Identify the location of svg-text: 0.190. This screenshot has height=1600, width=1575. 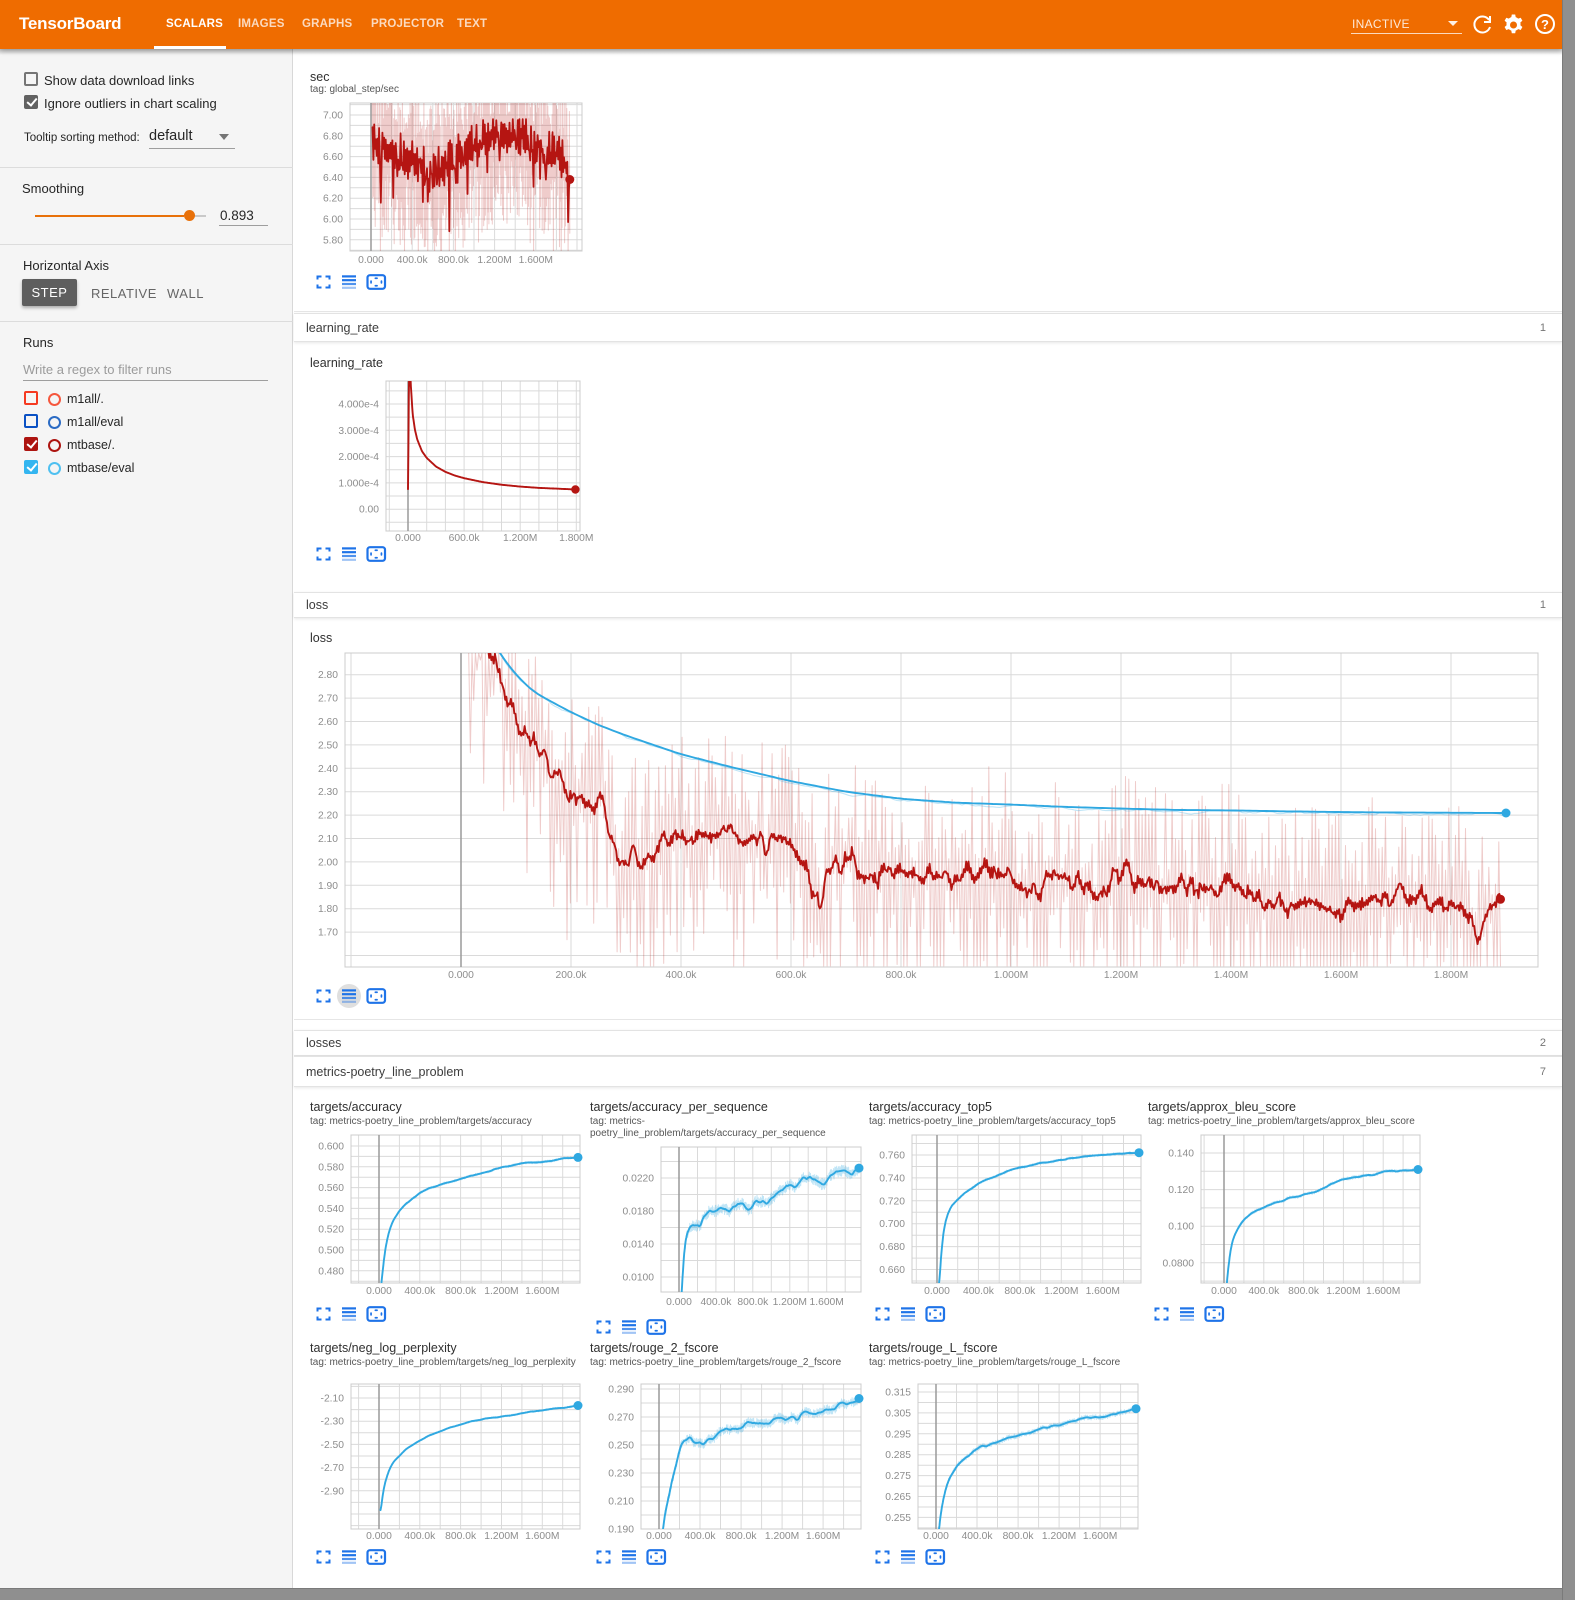
(621, 1530).